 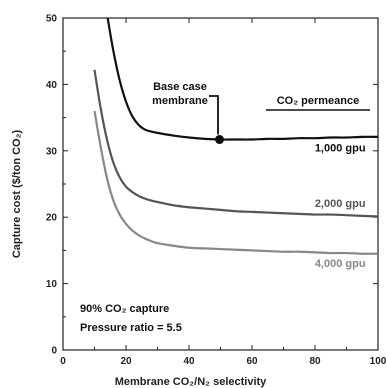 What do you see at coordinates (191, 382) in the screenshot?
I see `x-axis-label: Membrane CO₂/N₂ selectivity` at bounding box center [191, 382].